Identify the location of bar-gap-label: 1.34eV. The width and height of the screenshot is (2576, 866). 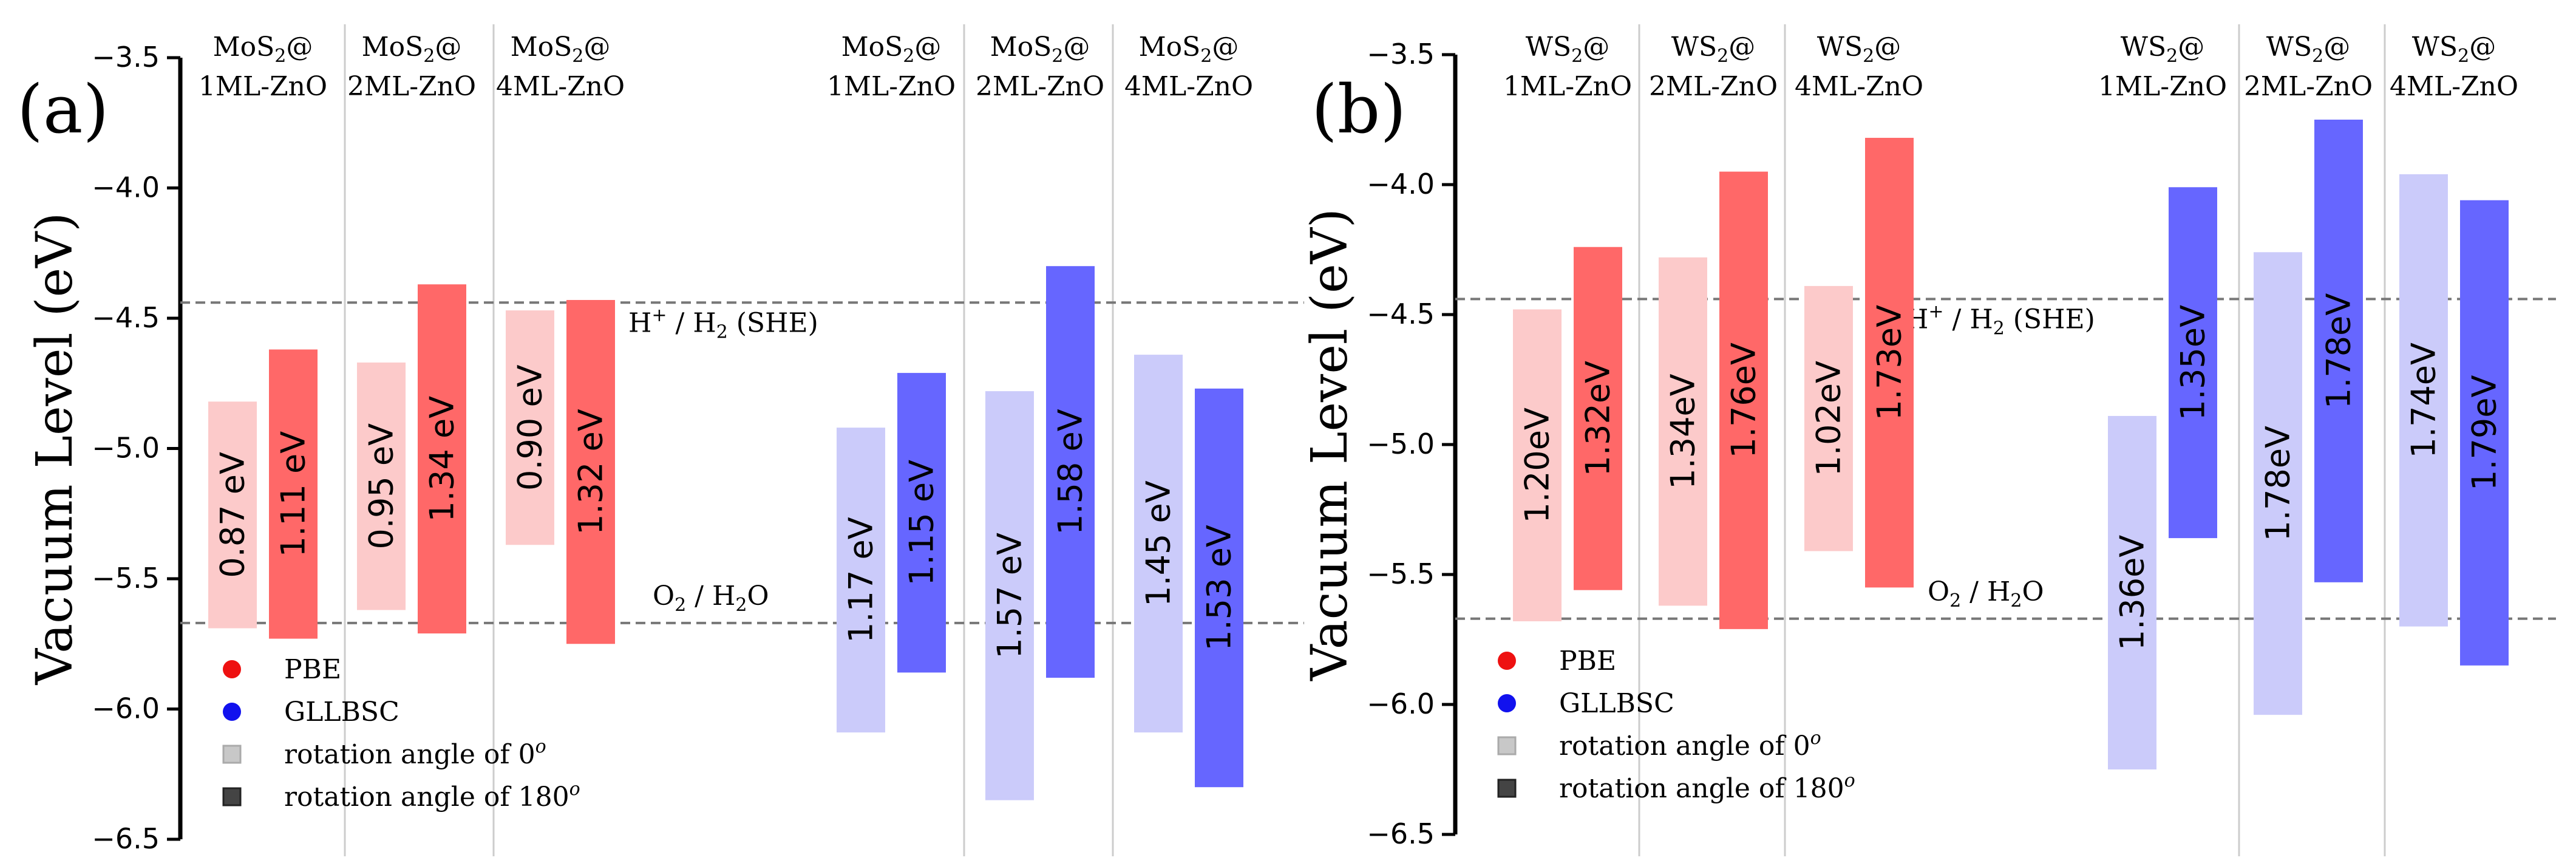
(1683, 431).